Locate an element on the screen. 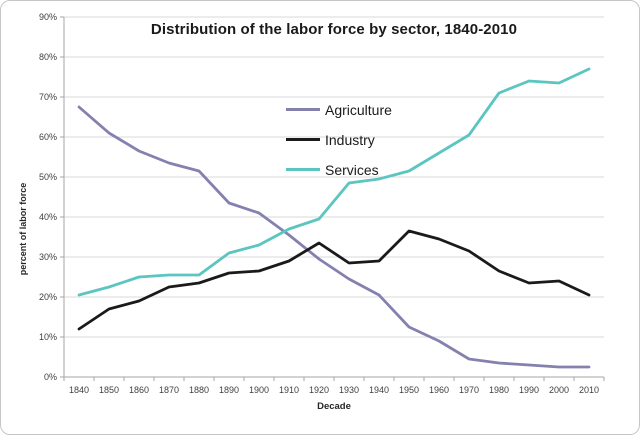 This screenshot has height=435, width=640. legend-label-agriculture: Agriculture is located at coordinates (358, 109).